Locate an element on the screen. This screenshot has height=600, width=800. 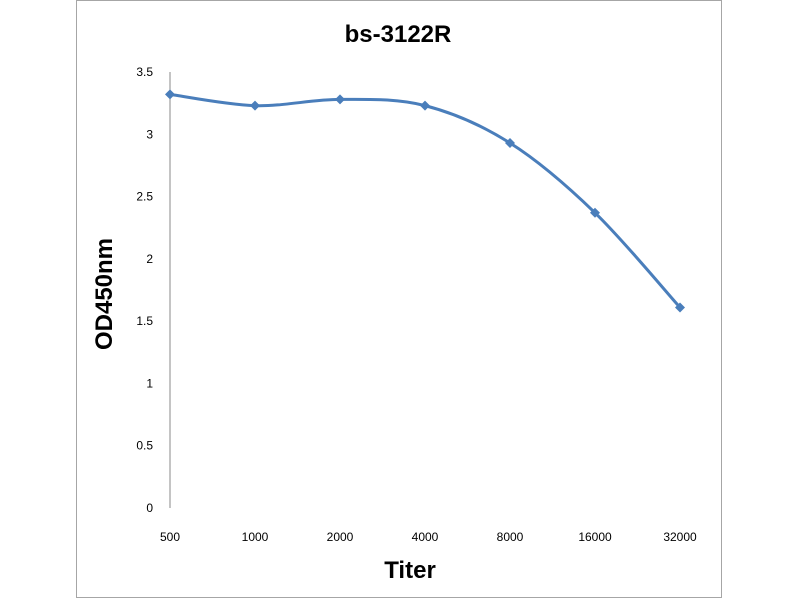
y-tick-label: 3 is located at coordinates (149, 134).